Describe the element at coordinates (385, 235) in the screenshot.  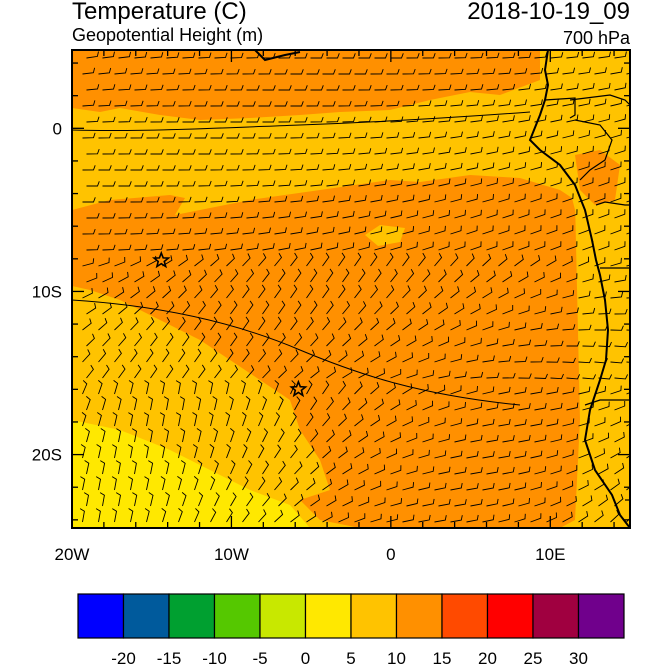
I see `temperature-fill-amber-notch` at that location.